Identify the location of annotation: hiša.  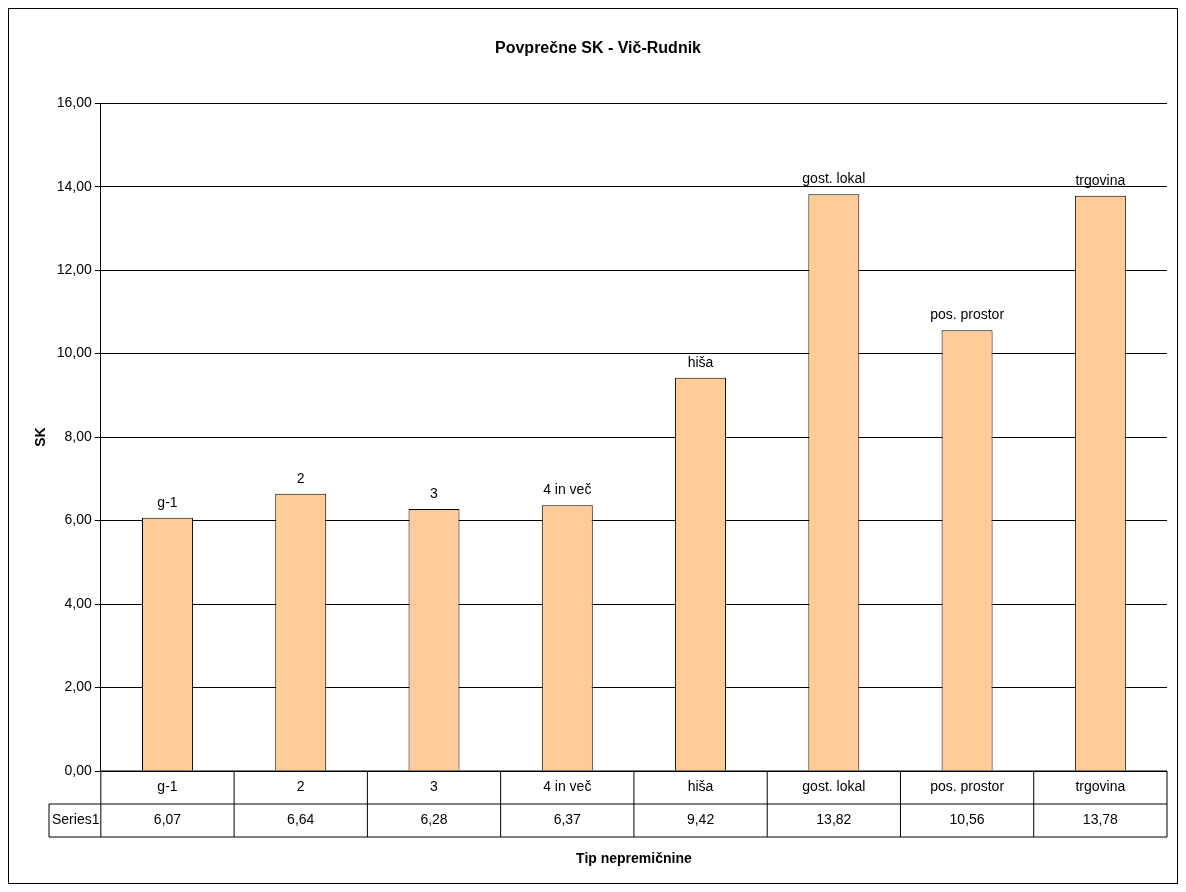
(700, 361).